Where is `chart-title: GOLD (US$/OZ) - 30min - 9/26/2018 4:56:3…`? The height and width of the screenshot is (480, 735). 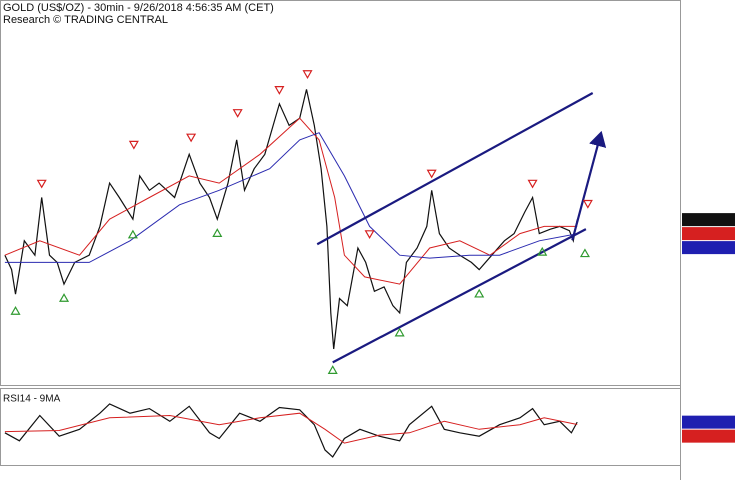
chart-title: GOLD (US$/OZ) - 30min - 9/26/2018 4:56:3… is located at coordinates (138, 8).